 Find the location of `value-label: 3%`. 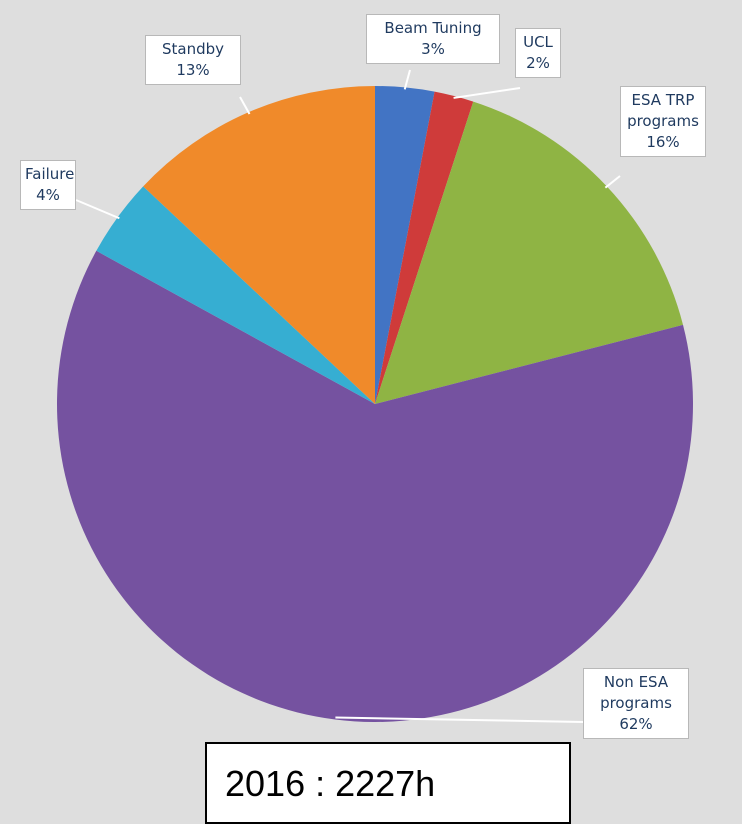

value-label: 3% is located at coordinates (433, 49).